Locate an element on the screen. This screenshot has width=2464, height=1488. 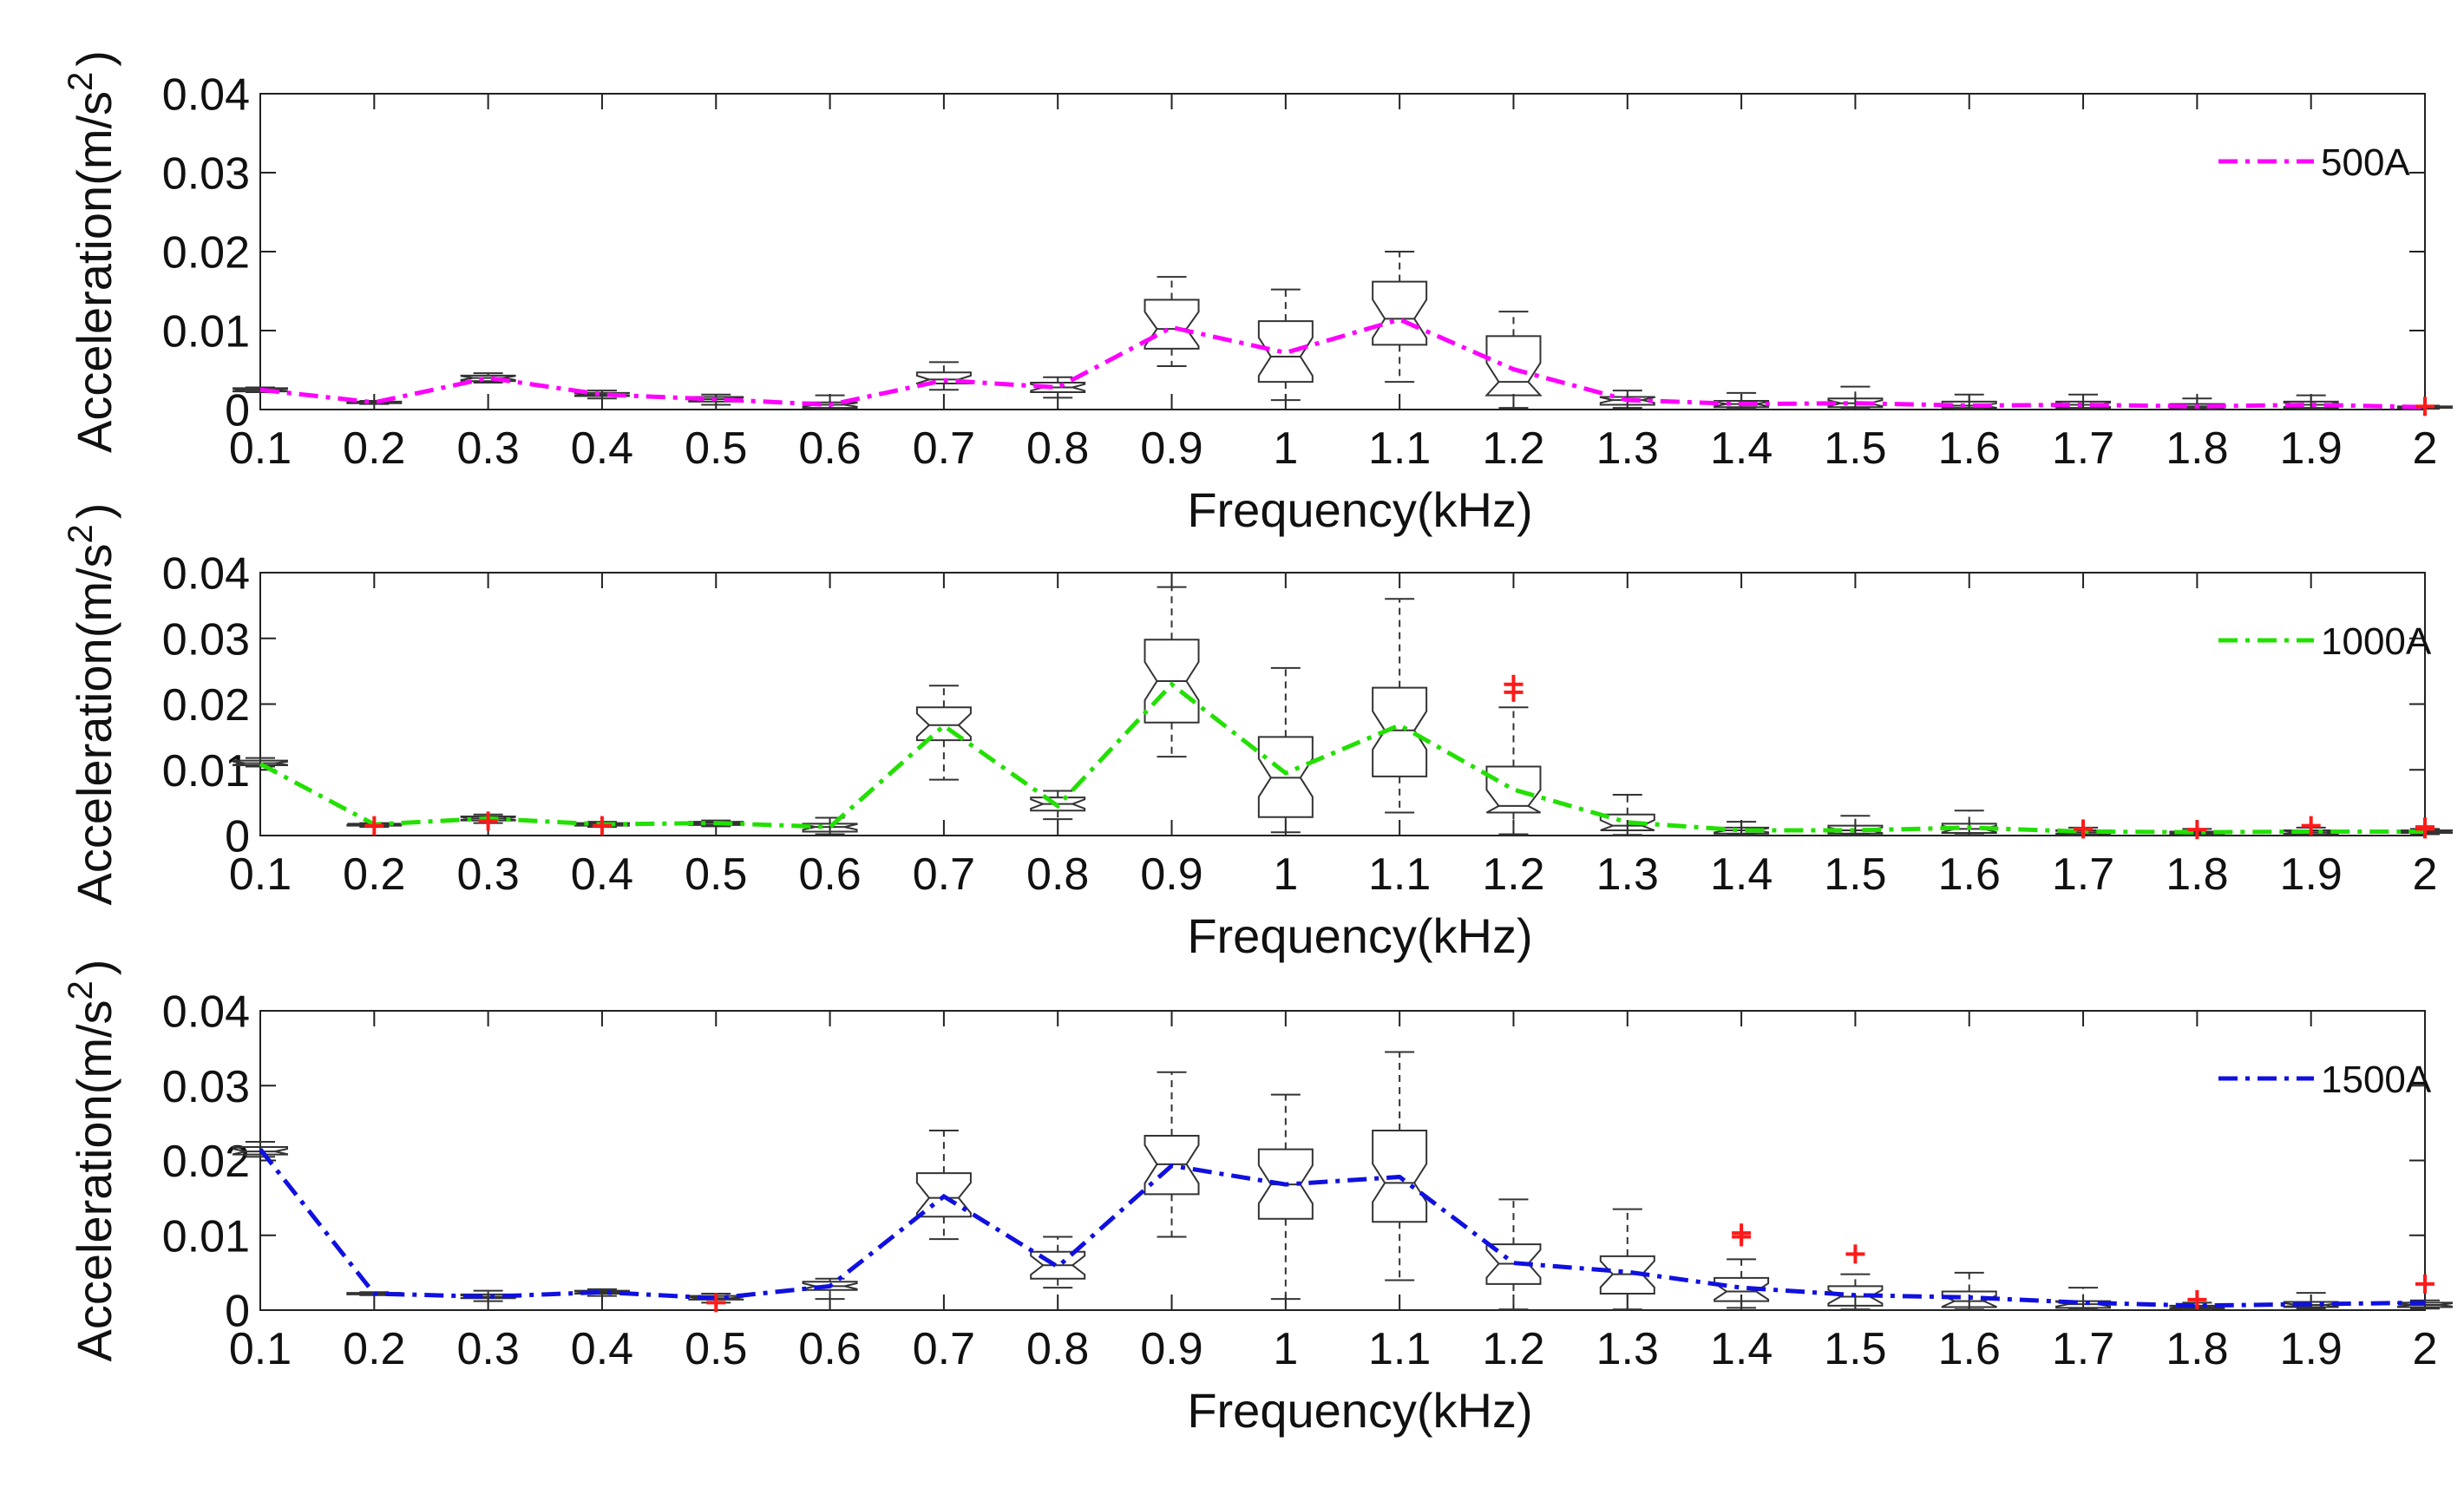
legend-label: 1000A is located at coordinates (2376, 641).